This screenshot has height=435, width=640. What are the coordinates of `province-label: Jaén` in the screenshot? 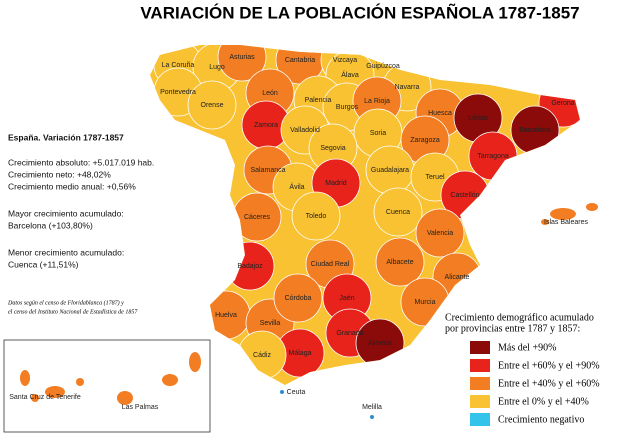 It's located at (346, 298).